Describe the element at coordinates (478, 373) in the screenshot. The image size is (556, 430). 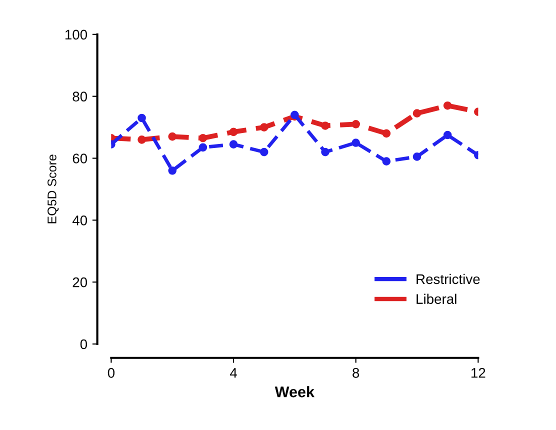
I see `x-tick-label: 12` at that location.